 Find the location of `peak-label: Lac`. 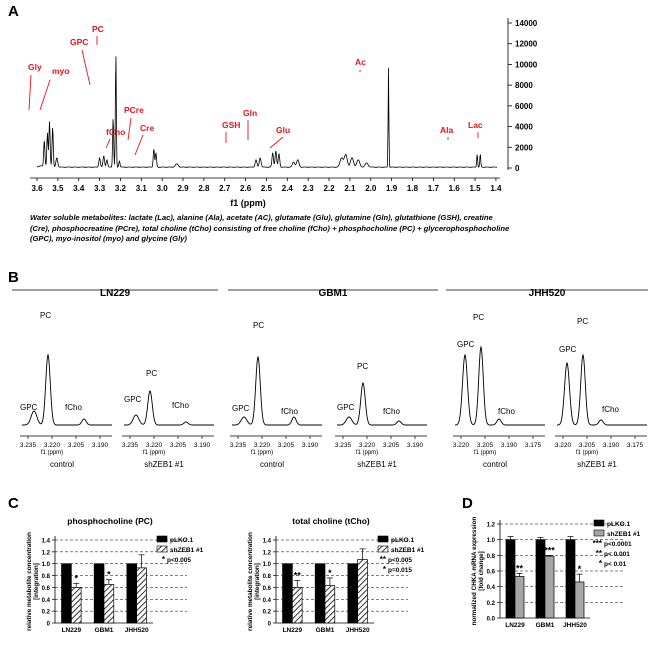

peak-label: Lac is located at coordinates (475, 125).